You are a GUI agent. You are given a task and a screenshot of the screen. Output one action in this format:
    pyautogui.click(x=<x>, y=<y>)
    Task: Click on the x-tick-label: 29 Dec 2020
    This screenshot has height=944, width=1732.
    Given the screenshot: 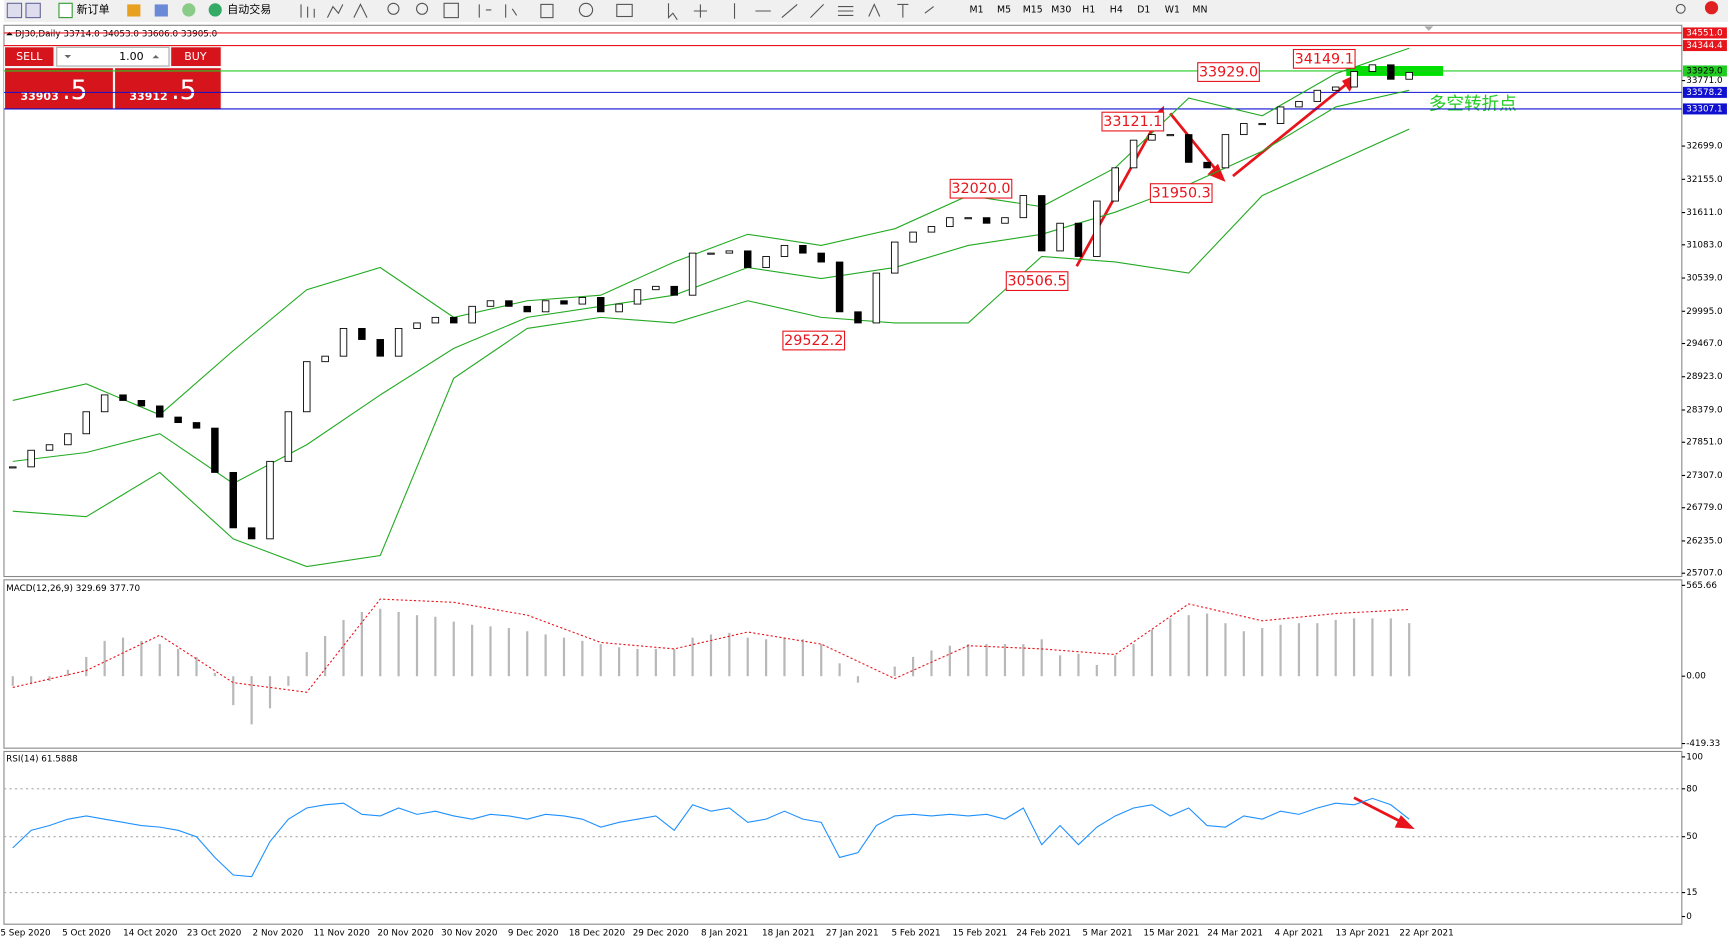 What is the action you would take?
    pyautogui.click(x=661, y=933)
    